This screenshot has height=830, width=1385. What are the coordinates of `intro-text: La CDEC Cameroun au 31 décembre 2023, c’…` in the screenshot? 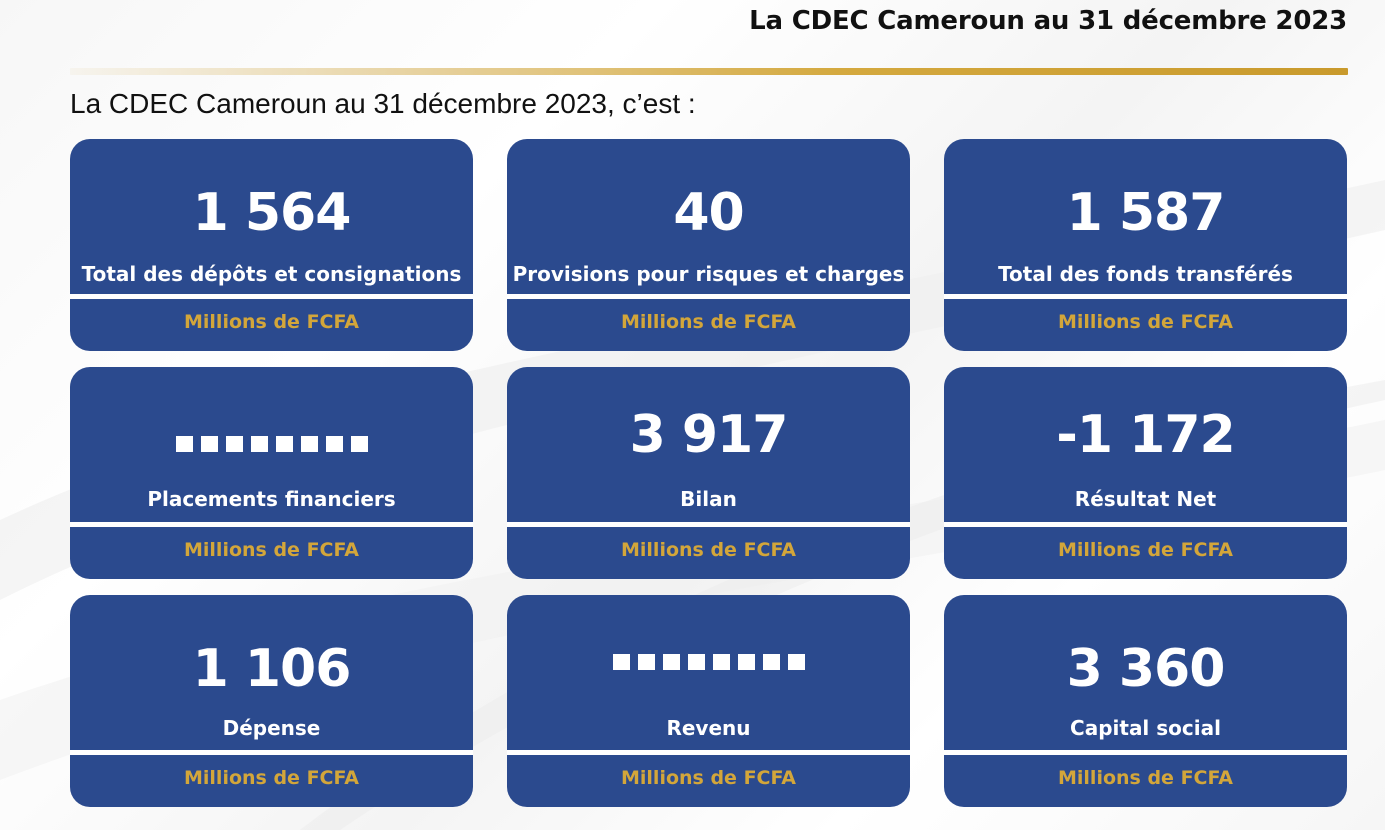 It's located at (383, 103).